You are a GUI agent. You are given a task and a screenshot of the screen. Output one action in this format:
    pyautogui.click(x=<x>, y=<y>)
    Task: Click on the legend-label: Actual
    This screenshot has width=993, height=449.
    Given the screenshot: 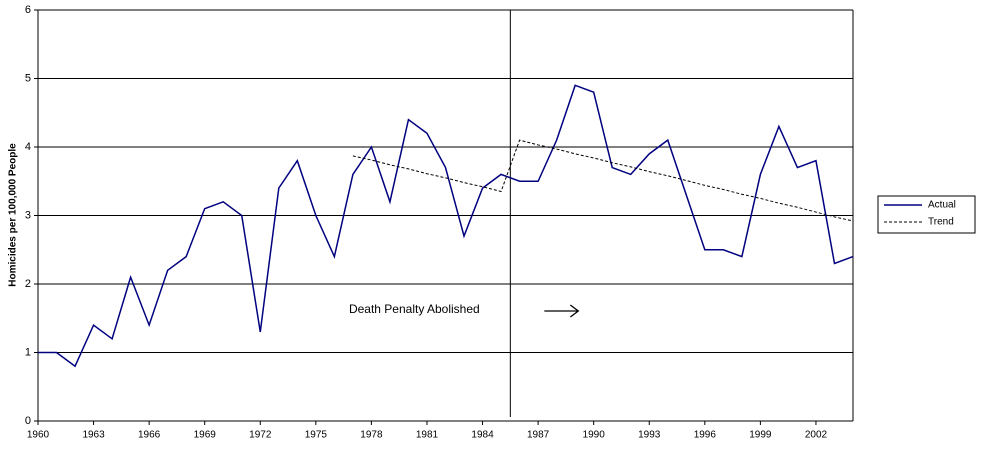 What is the action you would take?
    pyautogui.click(x=942, y=205)
    